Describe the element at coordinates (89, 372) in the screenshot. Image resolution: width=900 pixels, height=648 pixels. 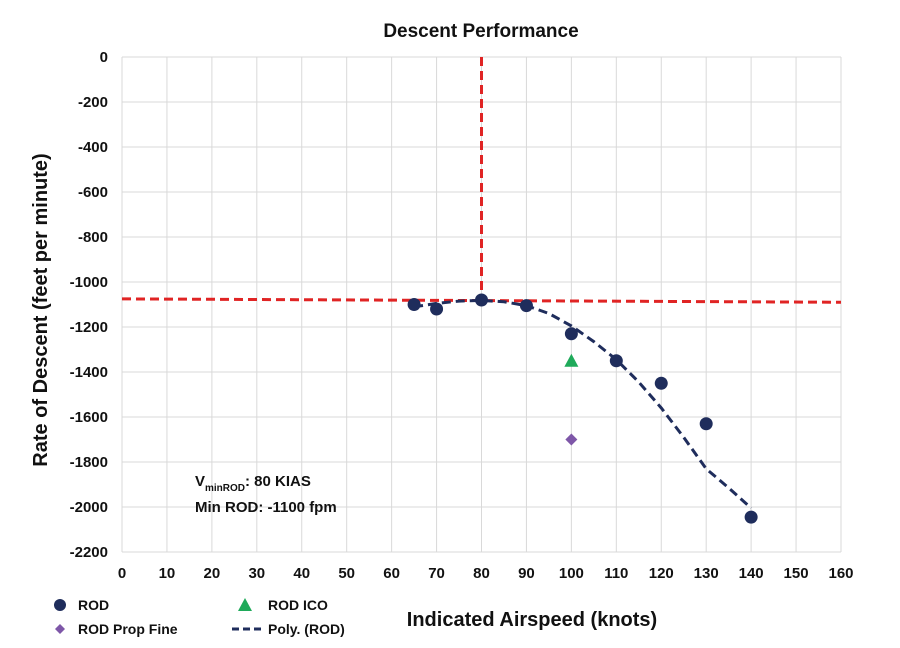
I see `y-tick-label: -1400` at that location.